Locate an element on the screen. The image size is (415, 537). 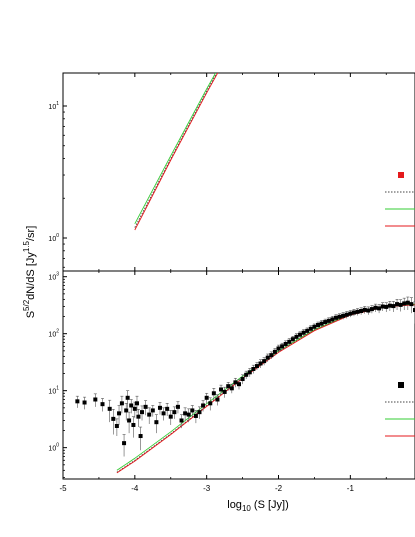
y-axis-title: S5/2dN/dS [Jy1.5/sr] is located at coordinates (29, 272).